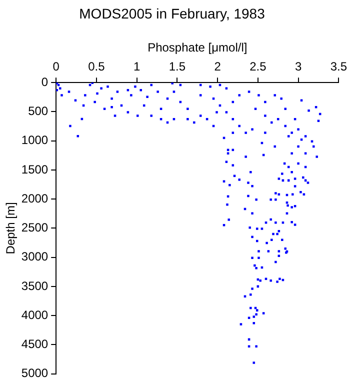 This screenshot has height=384, width=350. What do you see at coordinates (11, 228) in the screenshot?
I see `y-axis-title: Depth [m]` at bounding box center [11, 228].